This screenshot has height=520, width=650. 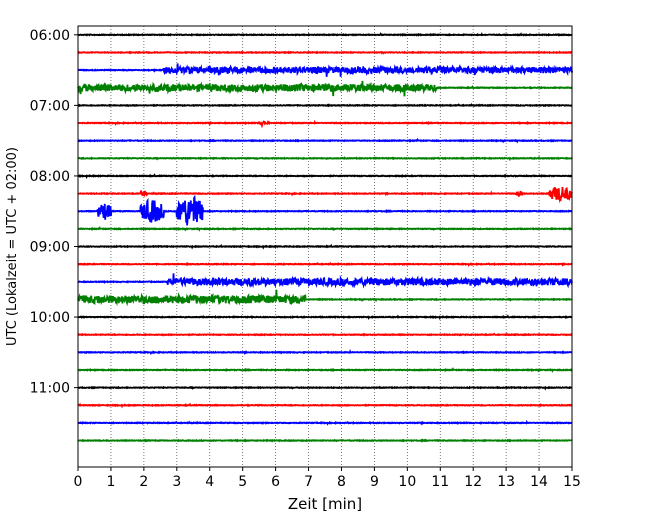 I want to click on x-tick-label: 8, so click(x=341, y=482).